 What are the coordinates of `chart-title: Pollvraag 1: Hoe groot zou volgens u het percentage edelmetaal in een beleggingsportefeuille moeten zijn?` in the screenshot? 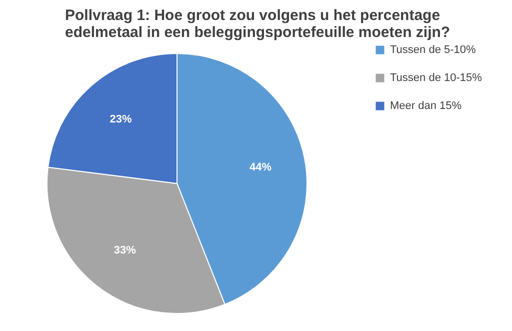 It's located at (257, 24).